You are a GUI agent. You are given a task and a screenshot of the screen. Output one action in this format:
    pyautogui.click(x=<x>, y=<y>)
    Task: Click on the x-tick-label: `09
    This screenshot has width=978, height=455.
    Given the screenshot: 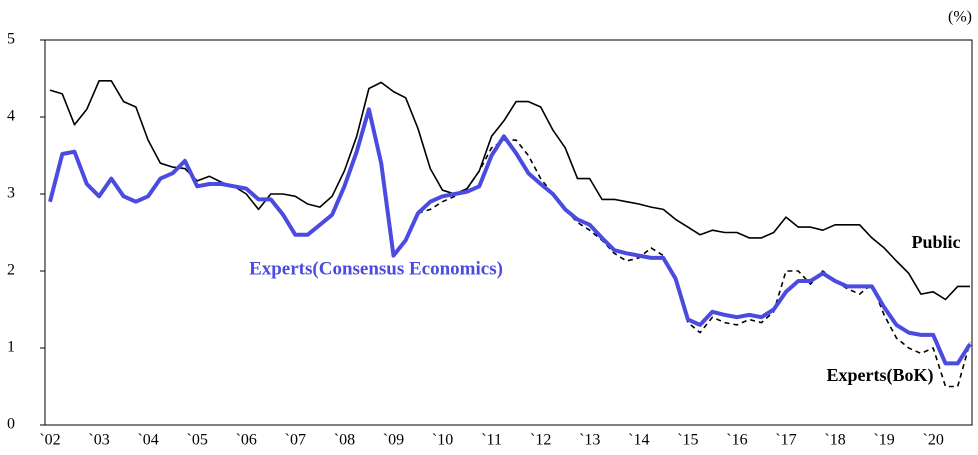 What is the action you would take?
    pyautogui.click(x=393, y=440)
    